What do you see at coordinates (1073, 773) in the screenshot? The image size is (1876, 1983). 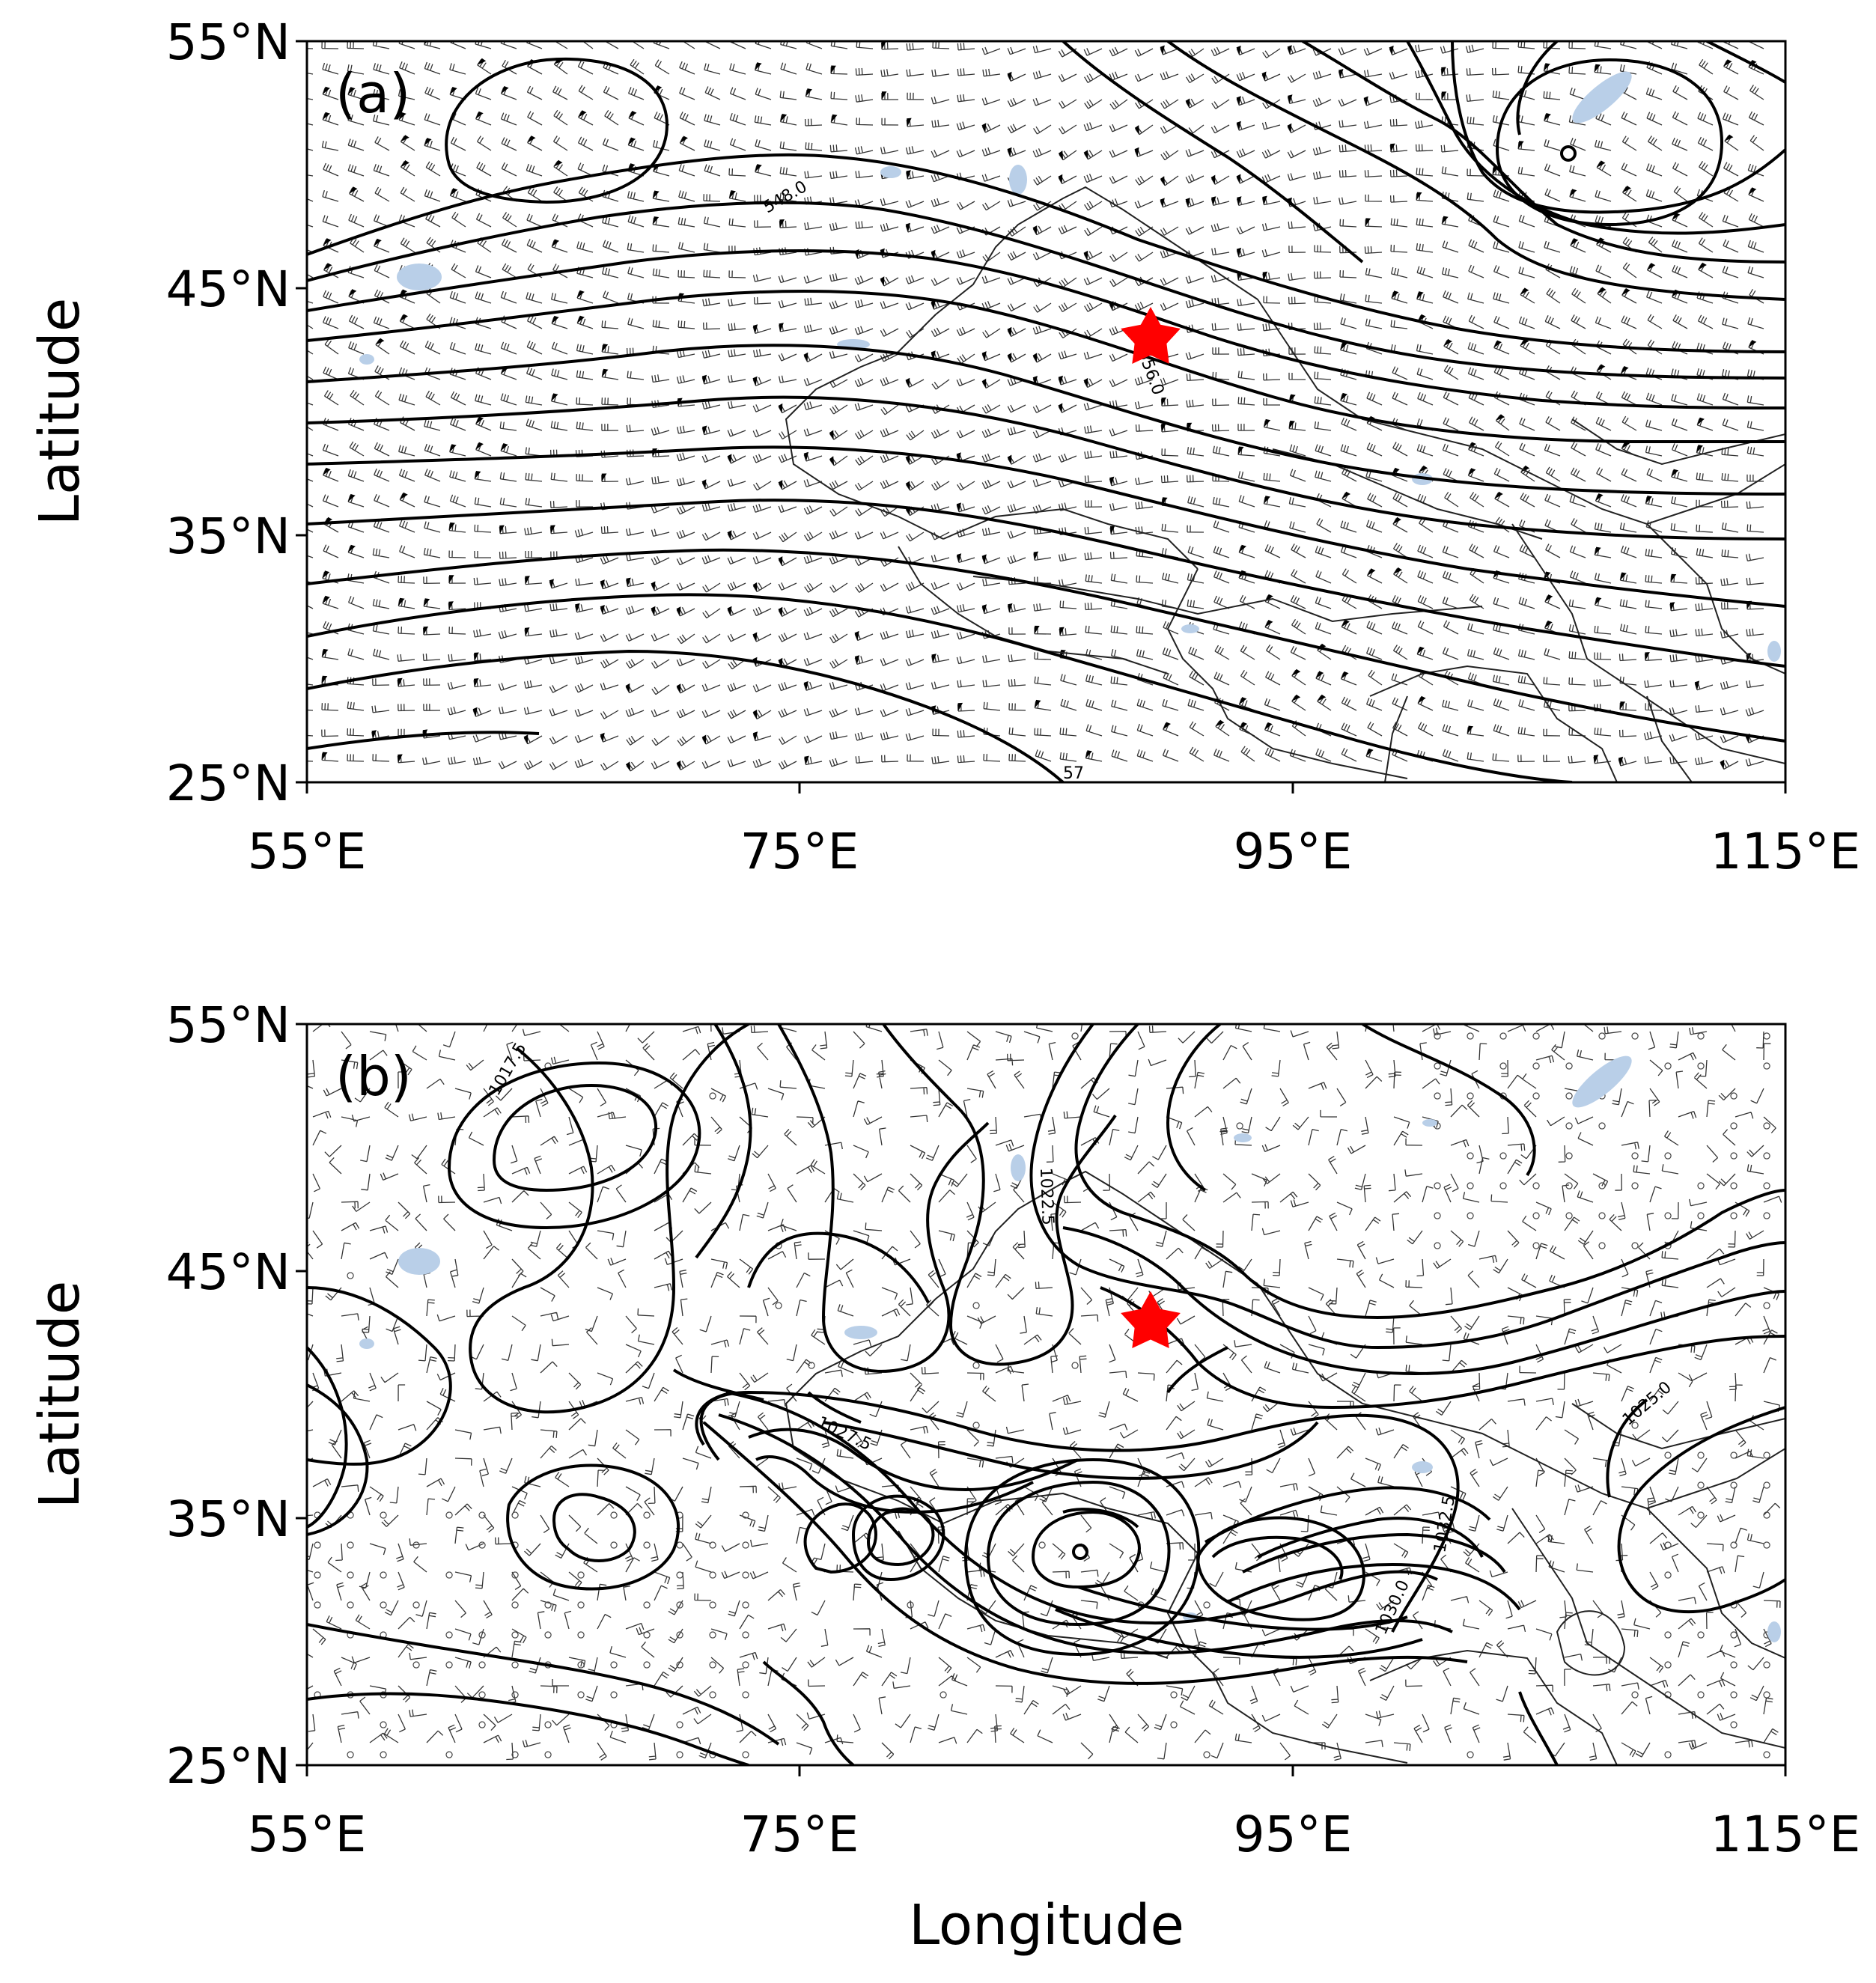 I see `contour-label: 57` at bounding box center [1073, 773].